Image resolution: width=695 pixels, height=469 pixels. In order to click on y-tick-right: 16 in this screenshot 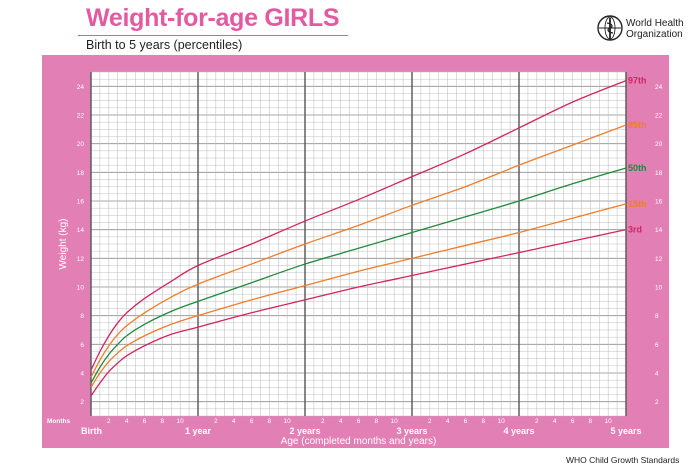, I will do `click(659, 202)`.